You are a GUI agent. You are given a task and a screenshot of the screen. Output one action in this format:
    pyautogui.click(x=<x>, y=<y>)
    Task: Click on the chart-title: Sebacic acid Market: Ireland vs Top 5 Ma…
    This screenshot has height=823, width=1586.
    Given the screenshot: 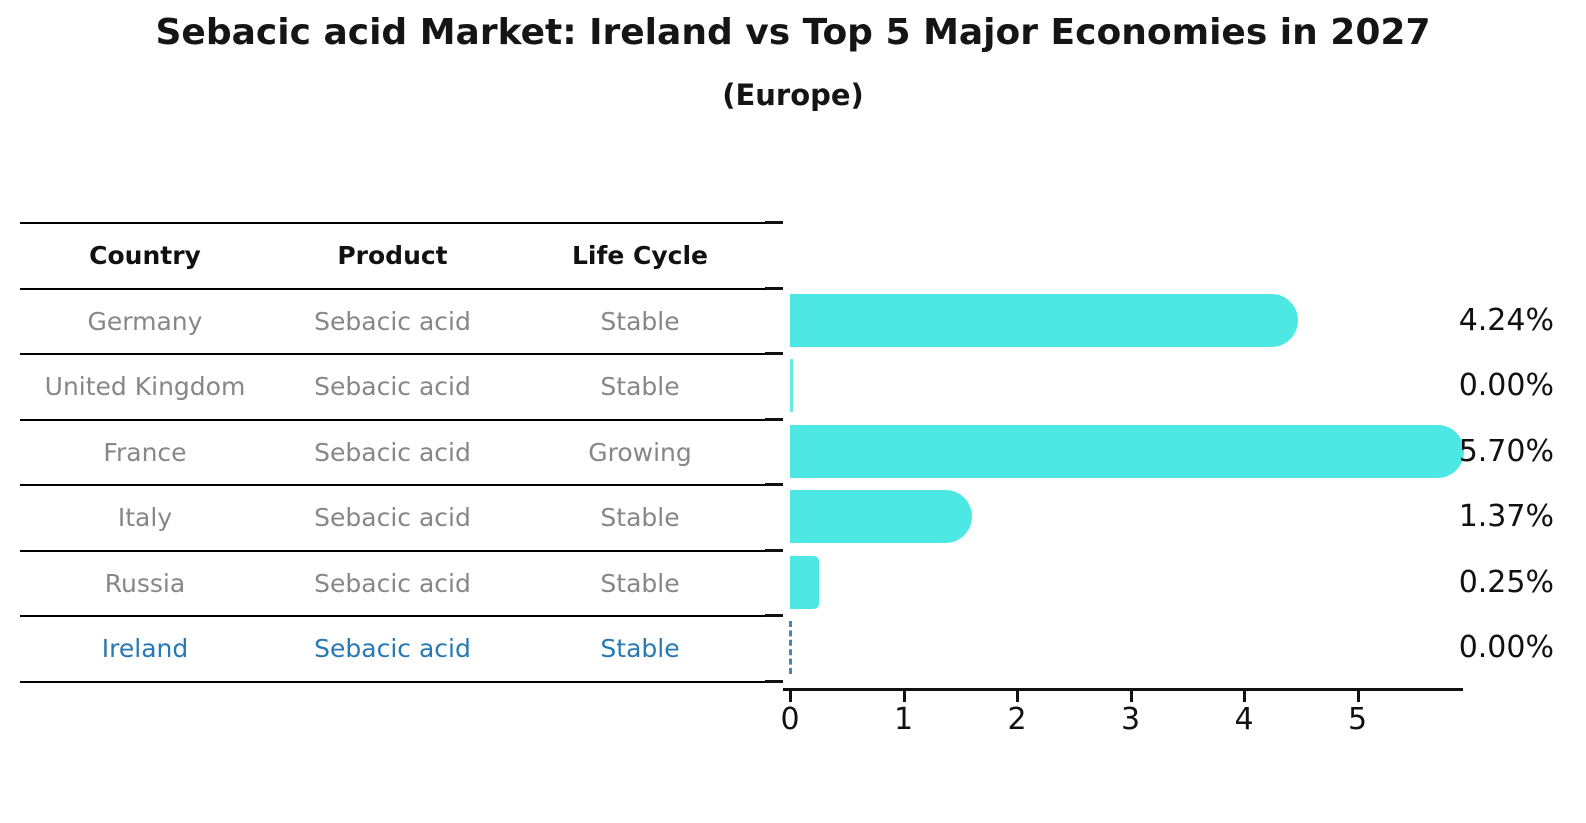 What is the action you would take?
    pyautogui.click(x=793, y=32)
    